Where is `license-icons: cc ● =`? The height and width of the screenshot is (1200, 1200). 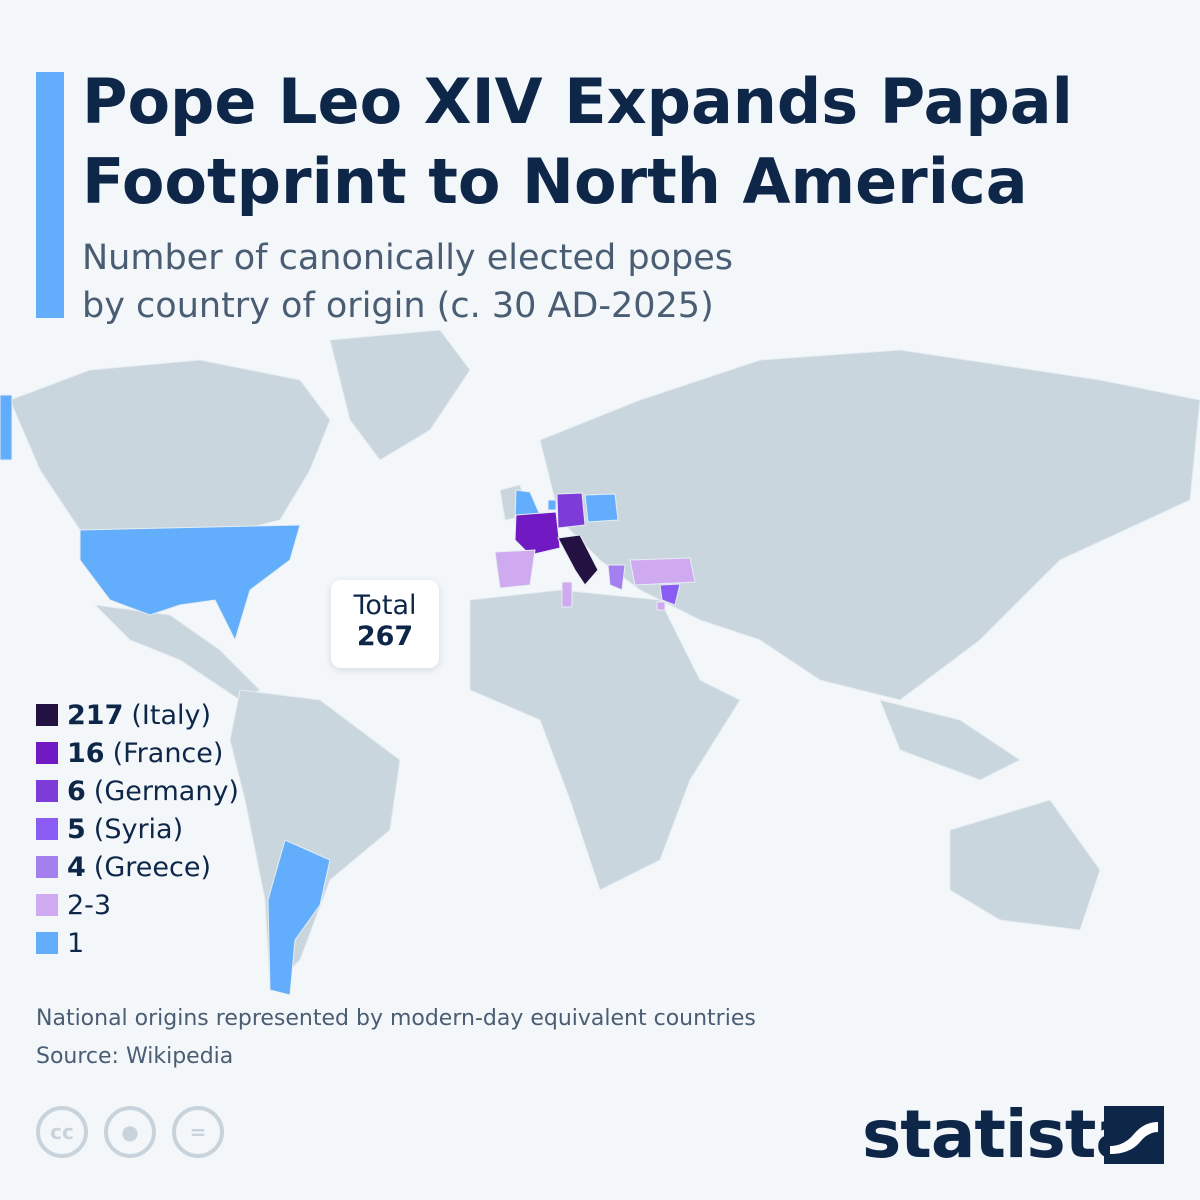
license-icons: cc ● = is located at coordinates (130, 1132).